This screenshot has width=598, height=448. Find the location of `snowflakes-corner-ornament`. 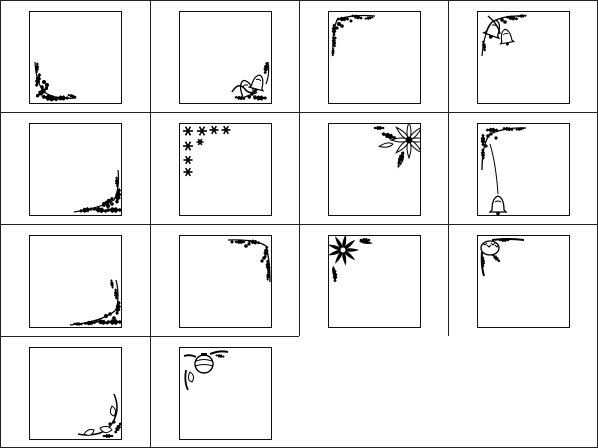

snowflakes-corner-ornament is located at coordinates (207, 151).